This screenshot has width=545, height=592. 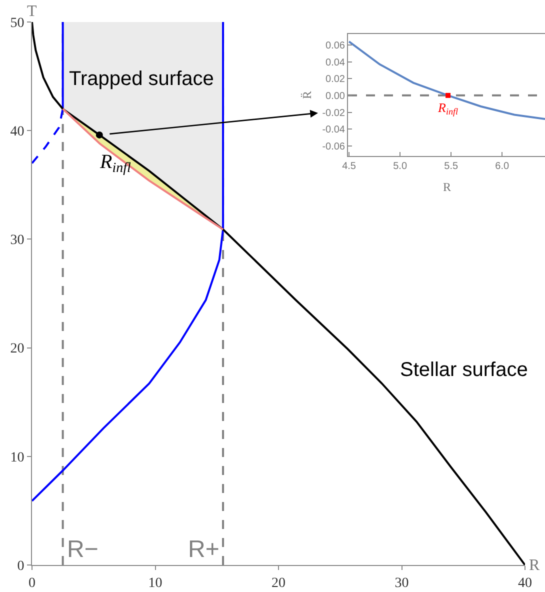 I want to click on y-tick-label: 0.02, so click(x=336, y=80).